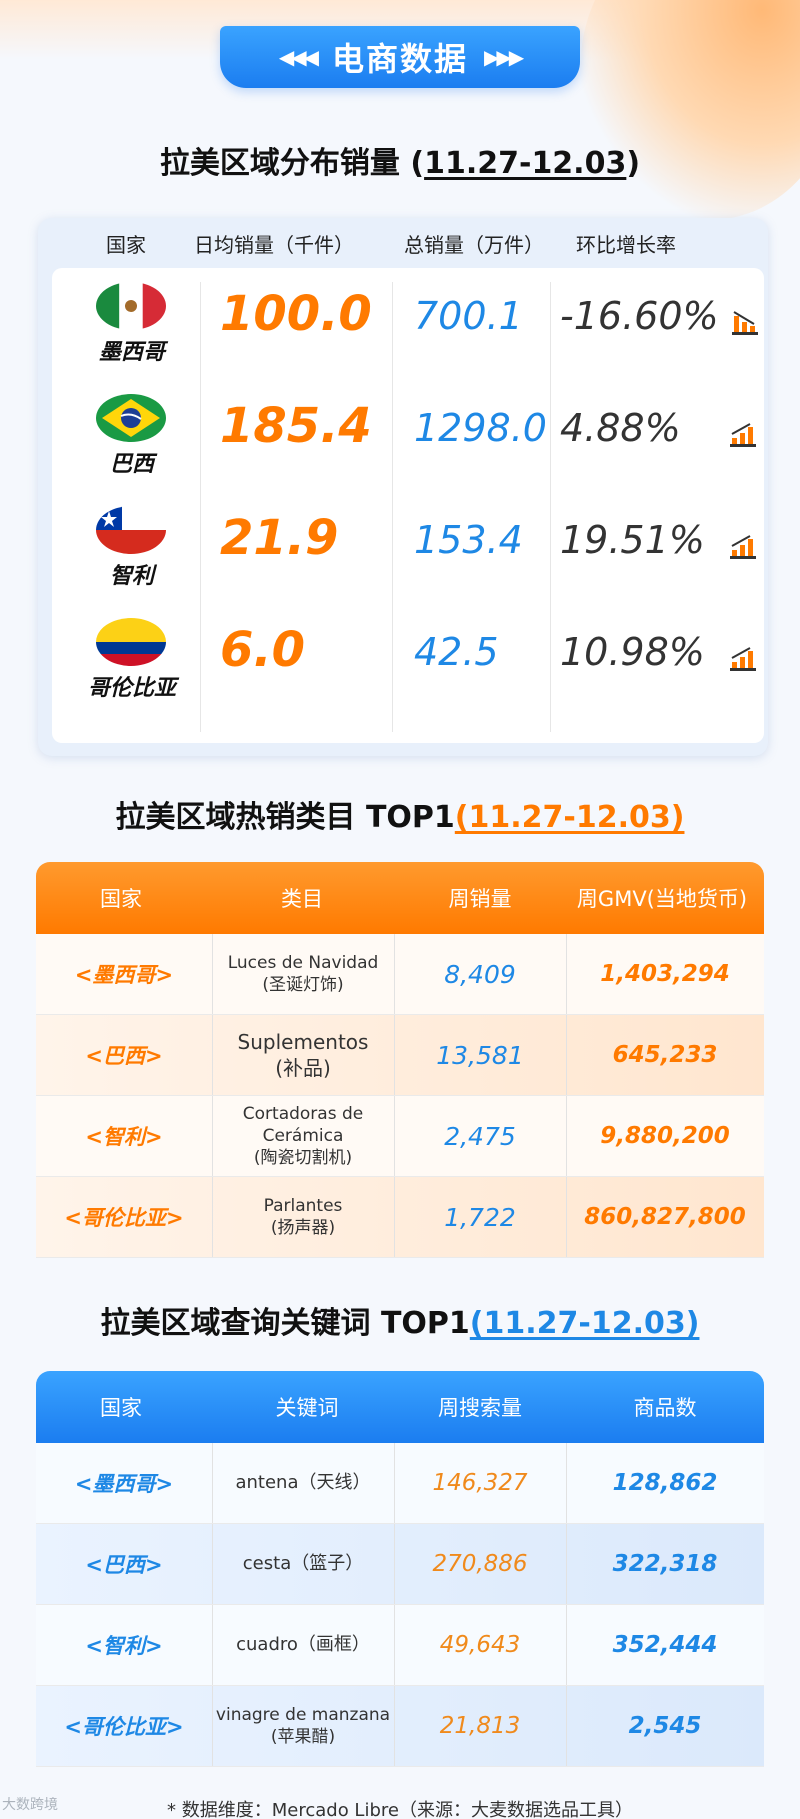 This screenshot has width=800, height=1819. I want to click on total-sales-value: 1298.0, so click(480, 428).